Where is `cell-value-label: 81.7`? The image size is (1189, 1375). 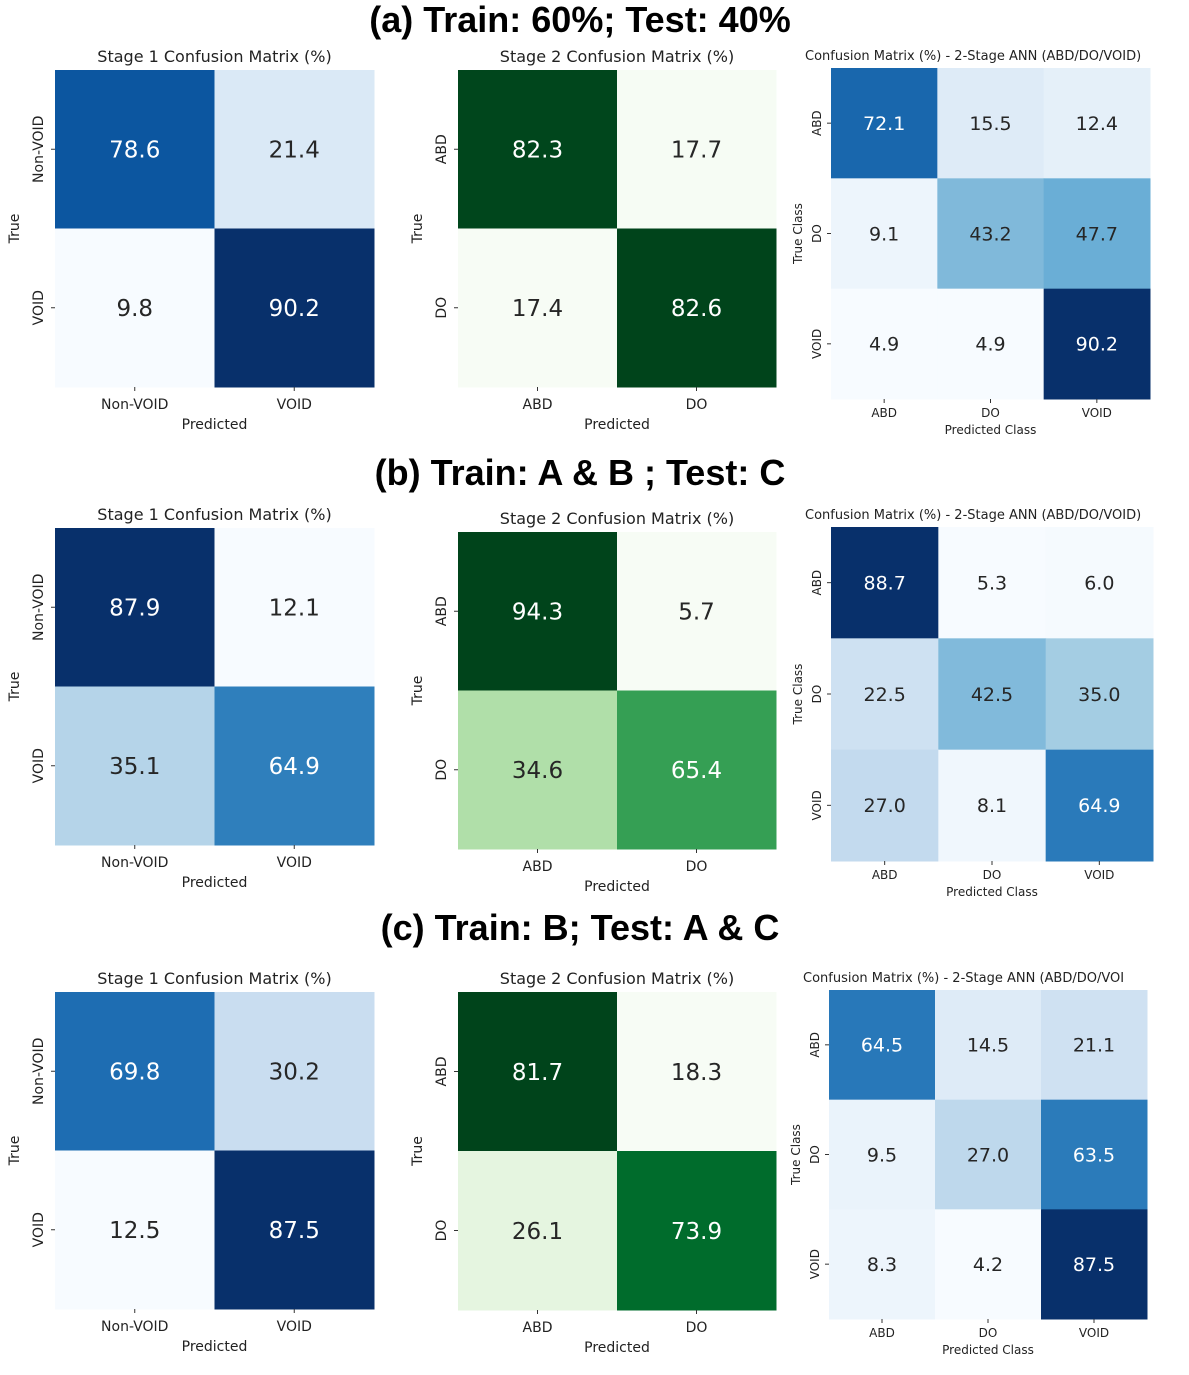 cell-value-label: 81.7 is located at coordinates (537, 1073).